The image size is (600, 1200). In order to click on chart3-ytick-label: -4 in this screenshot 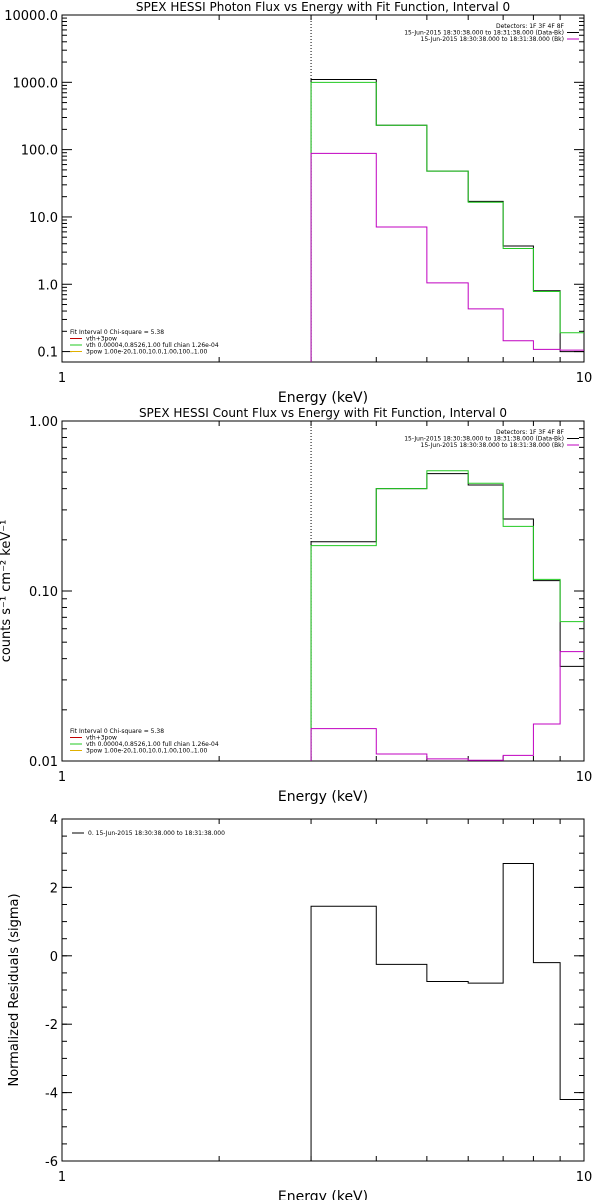, I will do `click(51, 1094)`.